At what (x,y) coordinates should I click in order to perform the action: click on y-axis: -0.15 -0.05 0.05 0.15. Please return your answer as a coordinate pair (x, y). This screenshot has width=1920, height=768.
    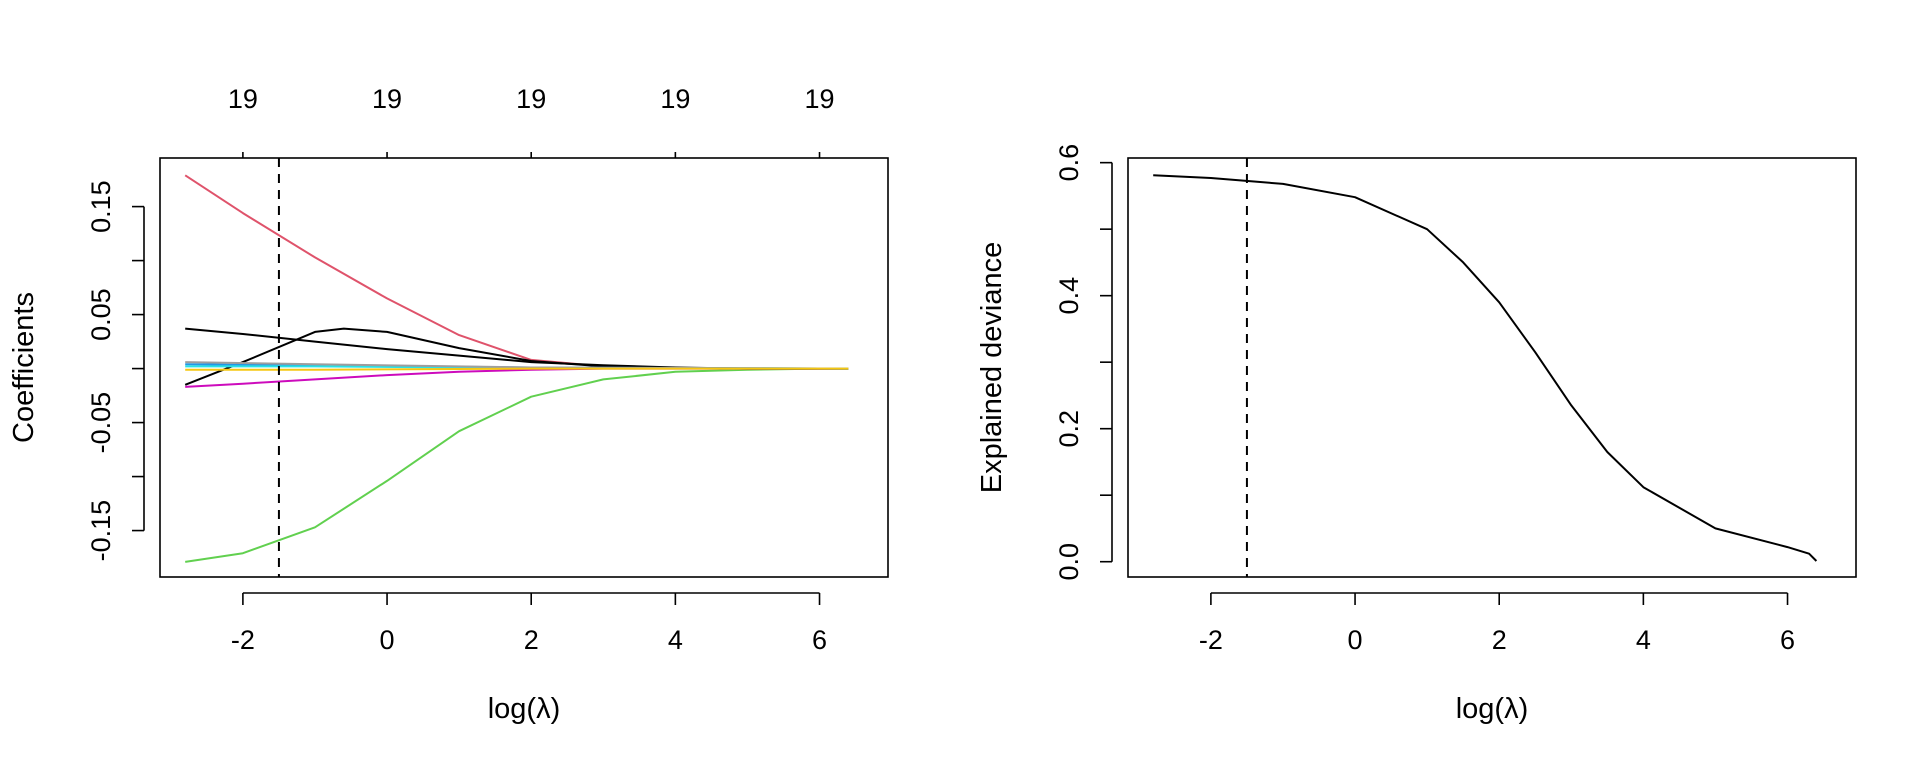
    Looking at the image, I should click on (115, 371).